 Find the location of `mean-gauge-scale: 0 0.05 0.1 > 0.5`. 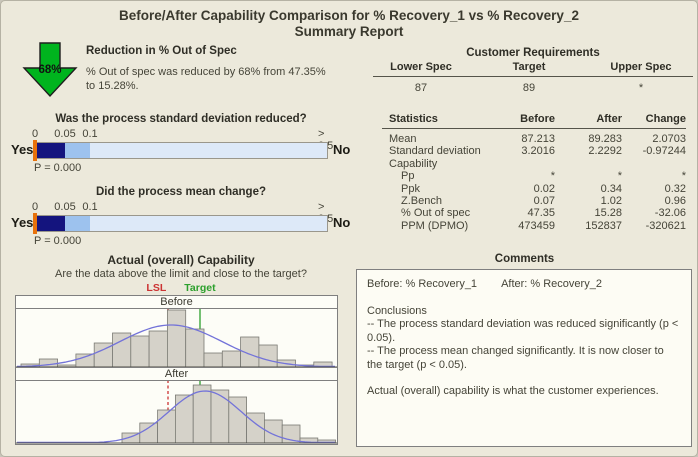

mean-gauge-scale: 0 0.05 0.1 > 0.5 is located at coordinates (181, 213).